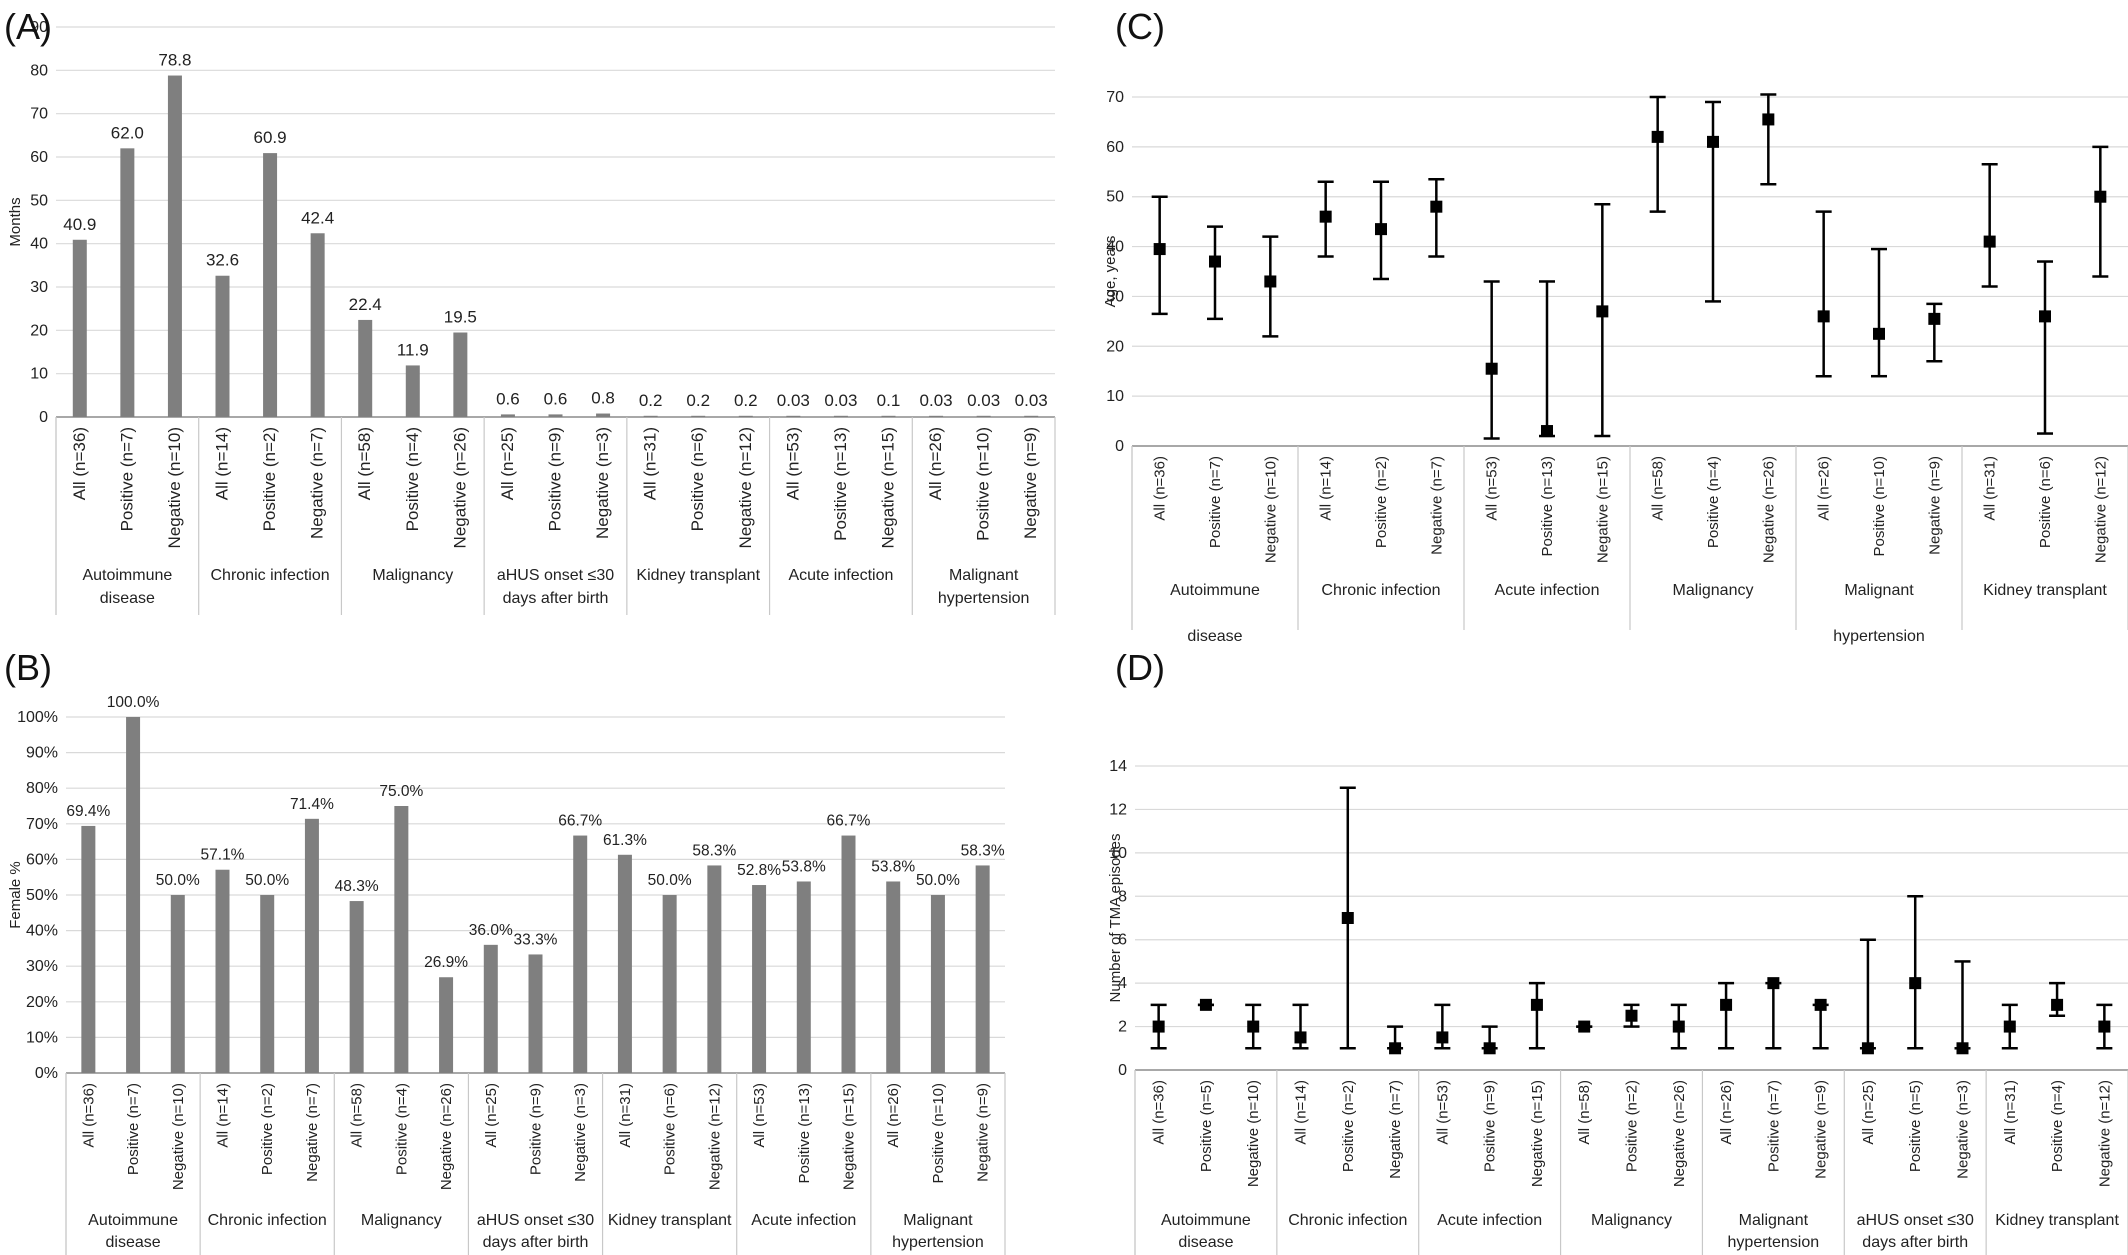 Image resolution: width=2128 pixels, height=1255 pixels. What do you see at coordinates (803, 1220) in the screenshot?
I see `group-label: Acute infection` at bounding box center [803, 1220].